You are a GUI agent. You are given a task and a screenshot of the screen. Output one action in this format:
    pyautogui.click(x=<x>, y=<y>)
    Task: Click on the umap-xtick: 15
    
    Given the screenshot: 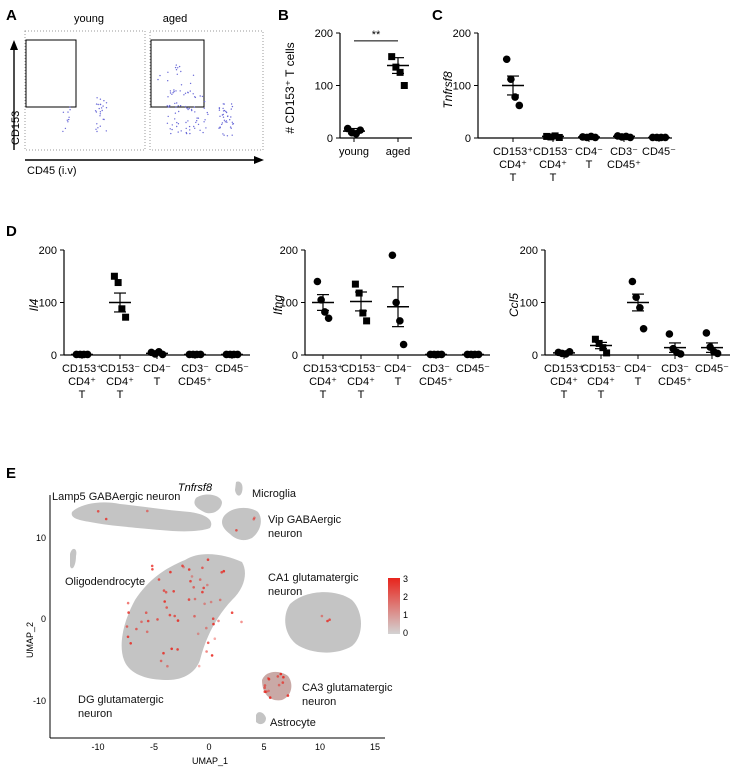 What is the action you would take?
    pyautogui.click(x=375, y=747)
    